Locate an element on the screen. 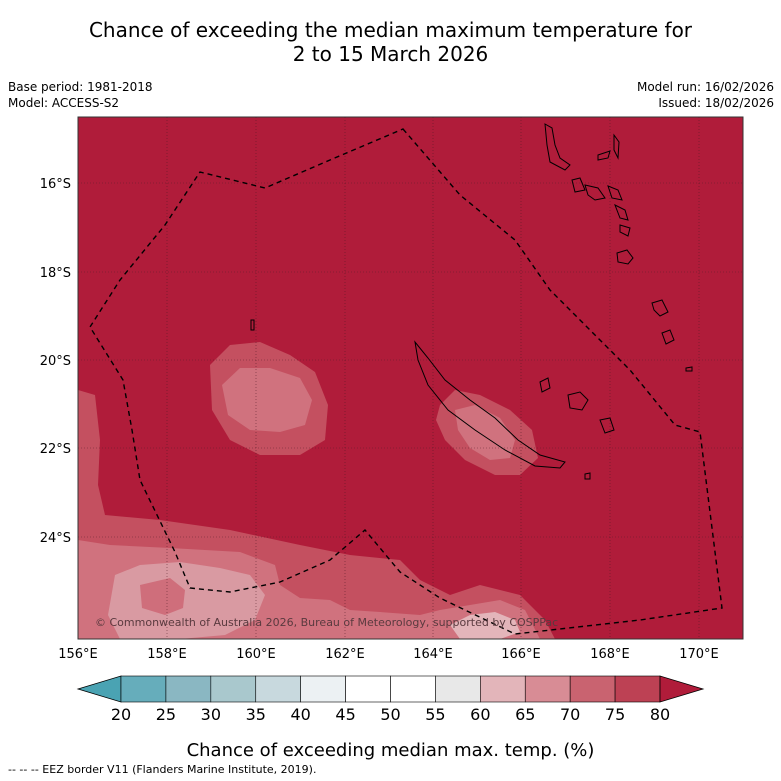 This screenshot has height=781, width=781. colorbar-tick-label: 35 is located at coordinates (256, 714).